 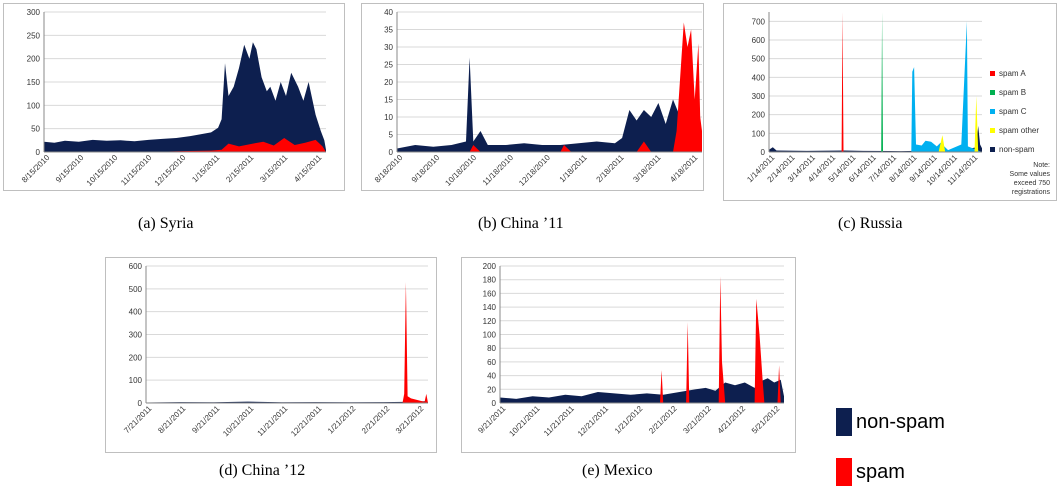 I want to click on legend-spam-c: spam C, so click(x=1008, y=111).